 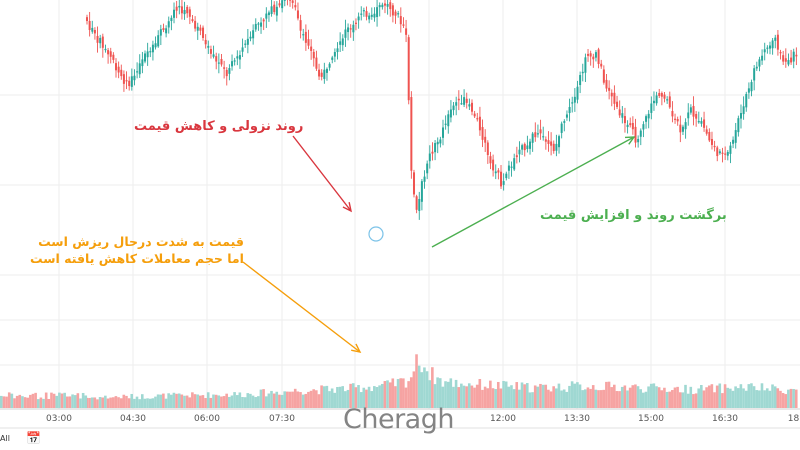 I want to click on calendar-goto-icon: 📅, so click(x=33, y=438).